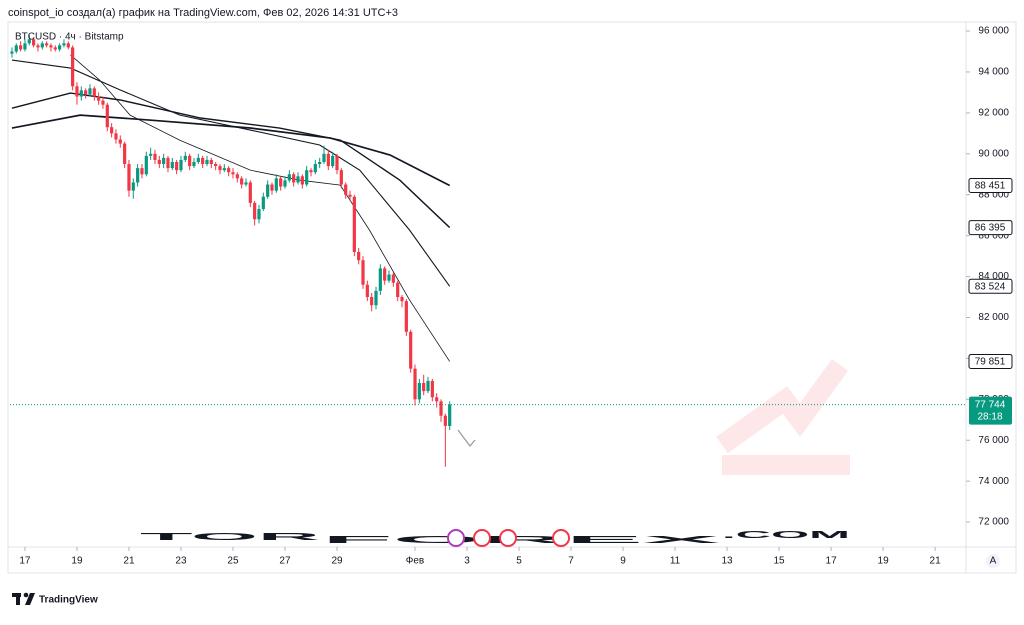 The height and width of the screenshot is (625, 1024). What do you see at coordinates (990, 362) in the screenshot?
I see `price-badge-label: 79 851` at bounding box center [990, 362].